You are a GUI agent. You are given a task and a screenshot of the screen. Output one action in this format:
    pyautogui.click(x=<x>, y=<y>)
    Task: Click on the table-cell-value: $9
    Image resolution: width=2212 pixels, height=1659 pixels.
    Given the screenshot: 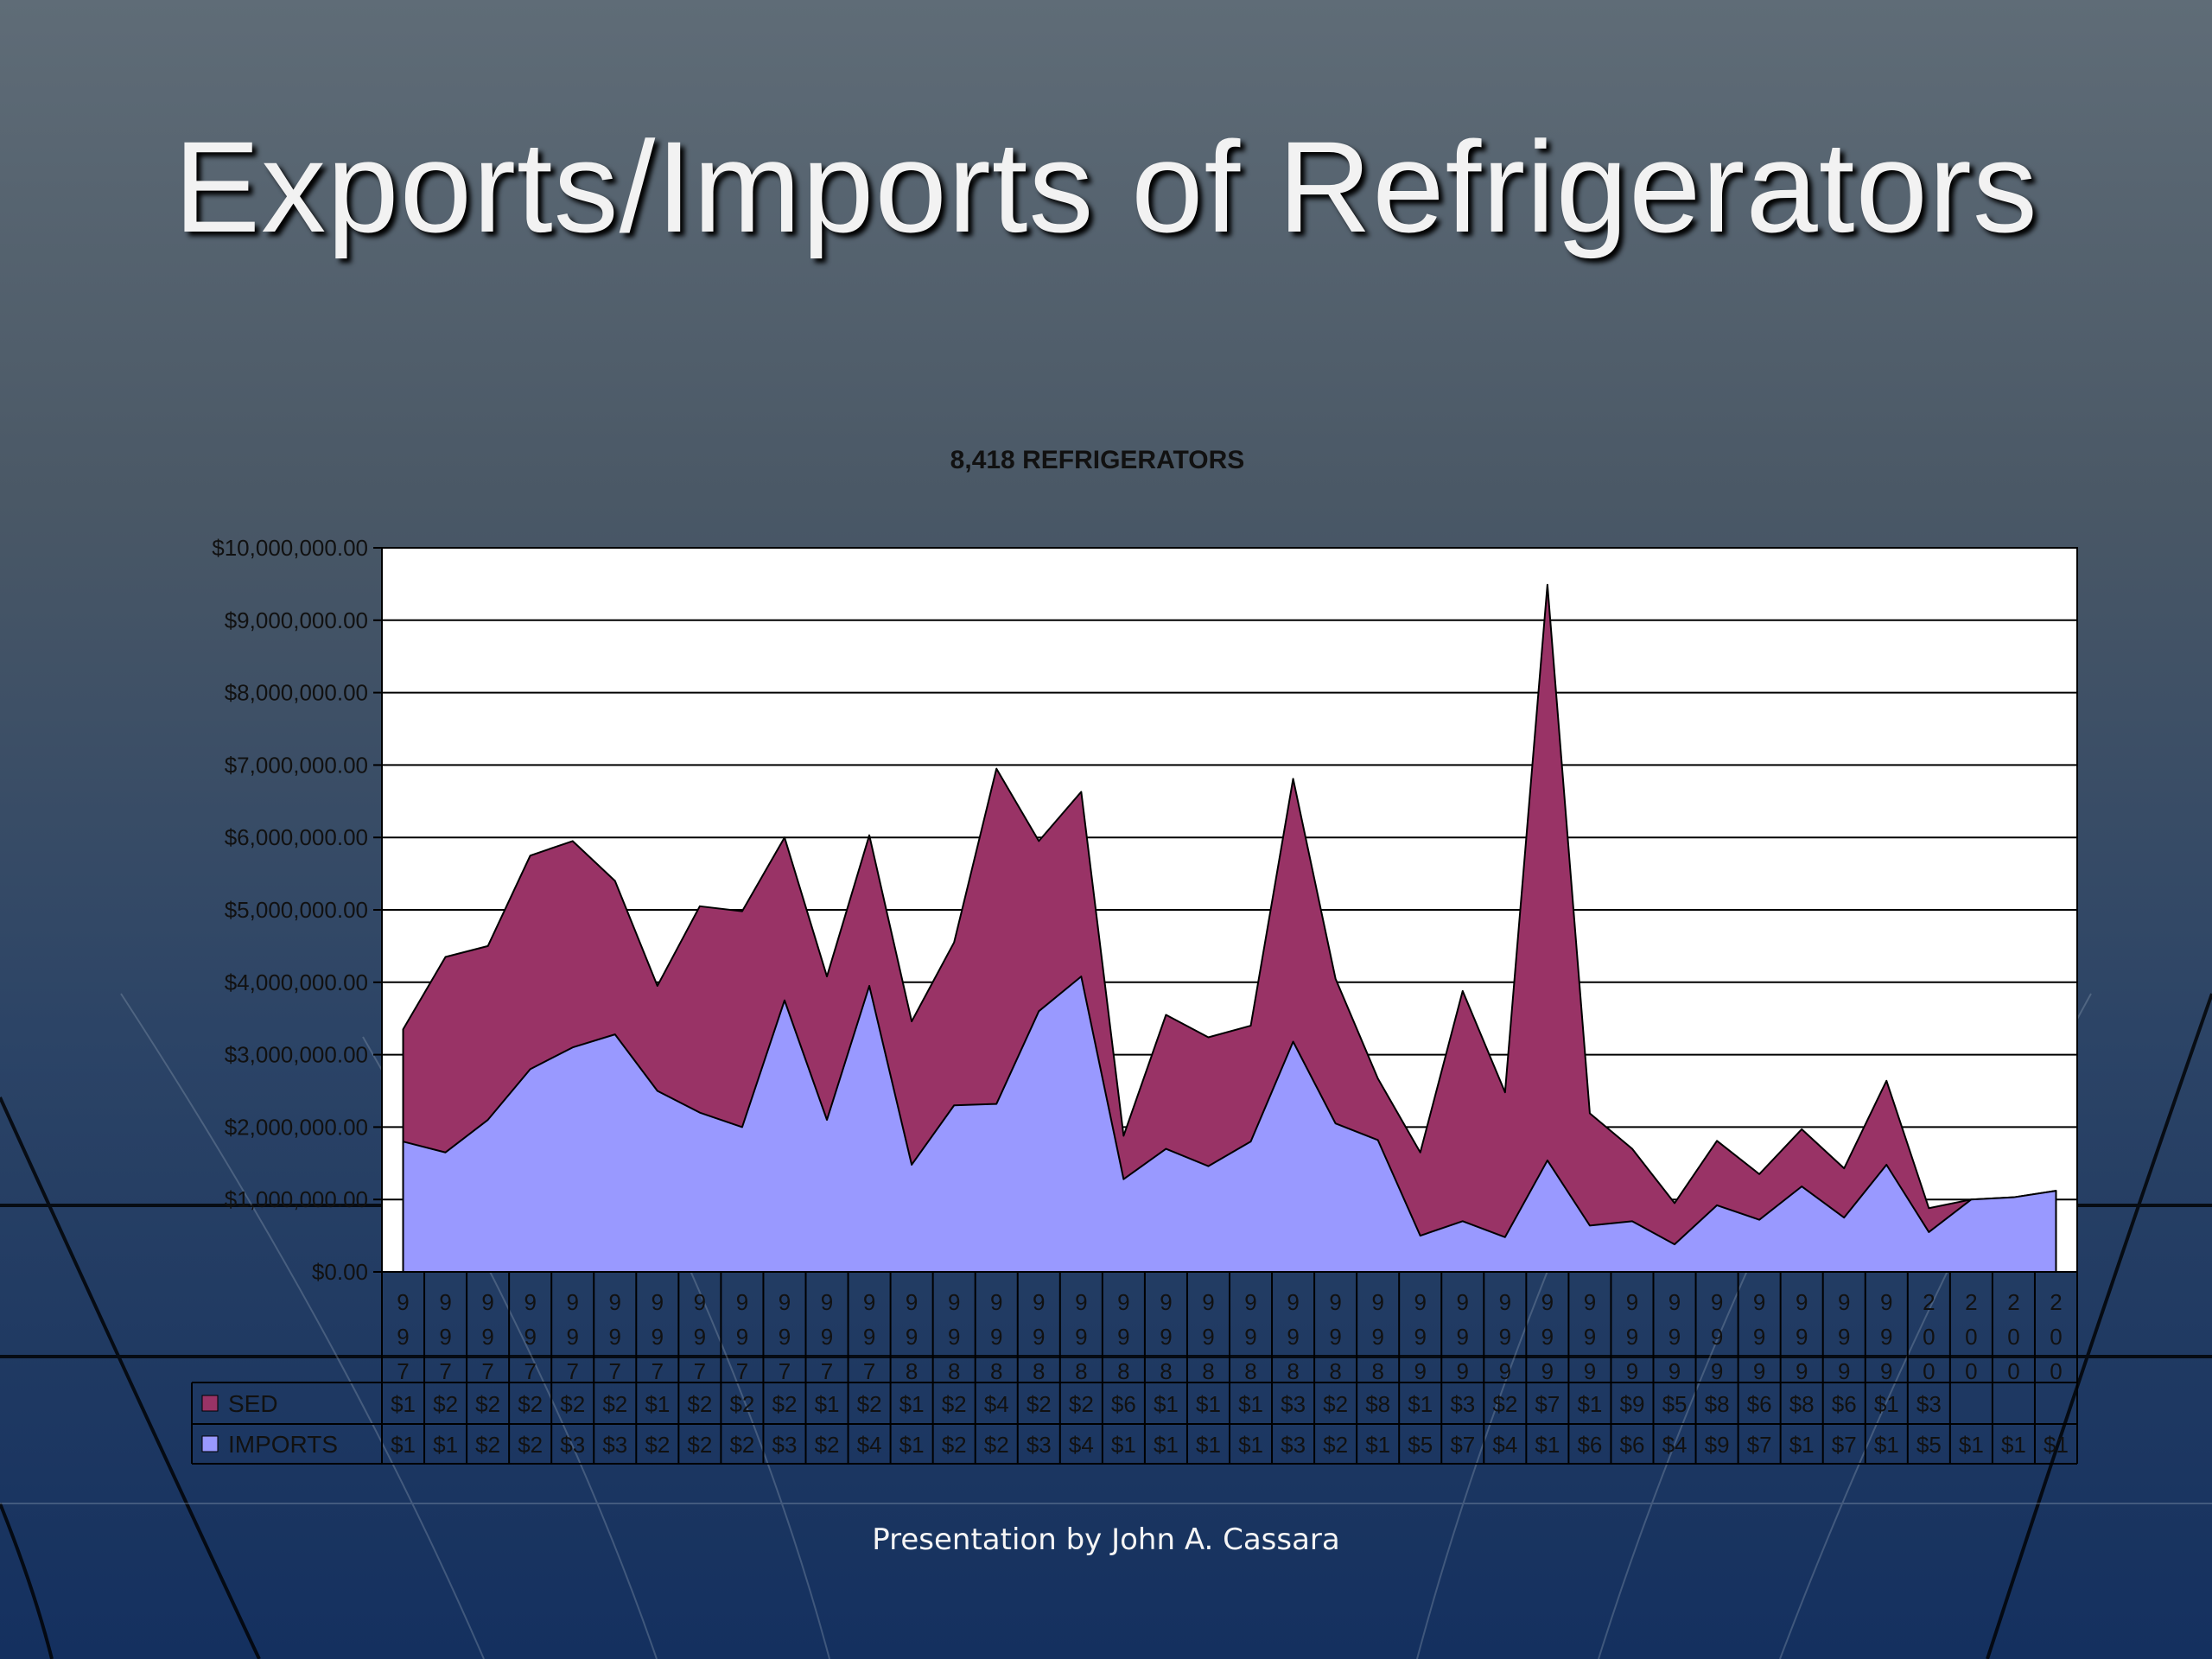 What is the action you would take?
    pyautogui.click(x=1632, y=1404)
    